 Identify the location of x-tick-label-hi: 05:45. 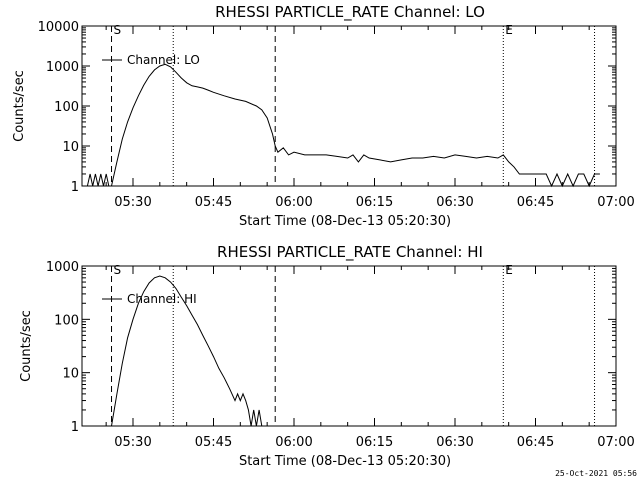
(213, 442).